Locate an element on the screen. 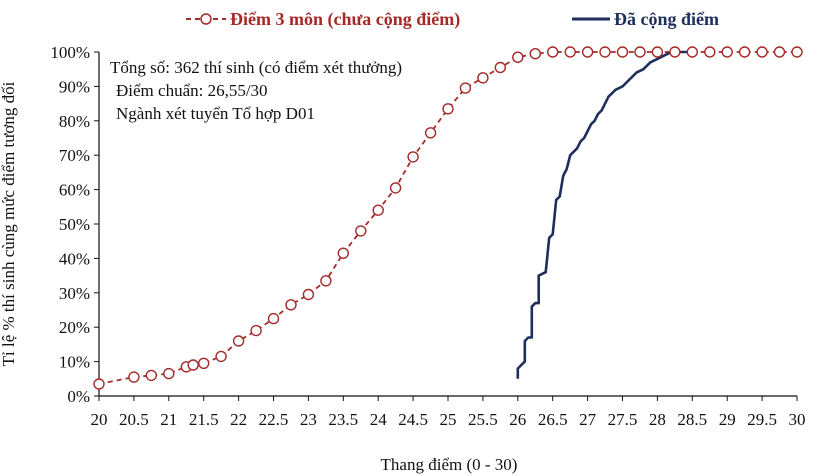 This screenshot has width=820, height=476. x-tick-label: 29 is located at coordinates (727, 419).